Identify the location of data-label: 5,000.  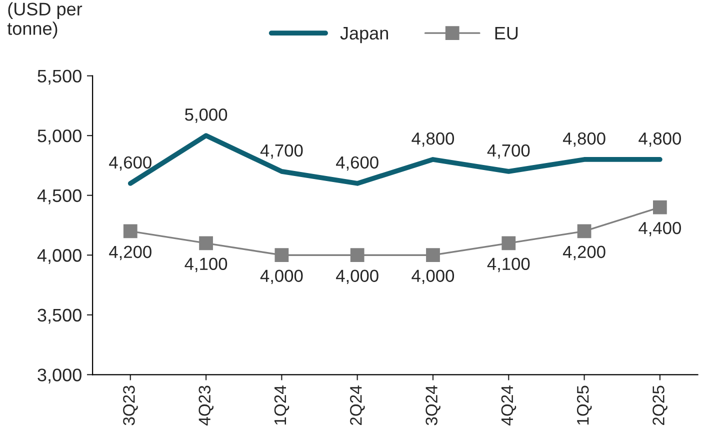
(206, 115).